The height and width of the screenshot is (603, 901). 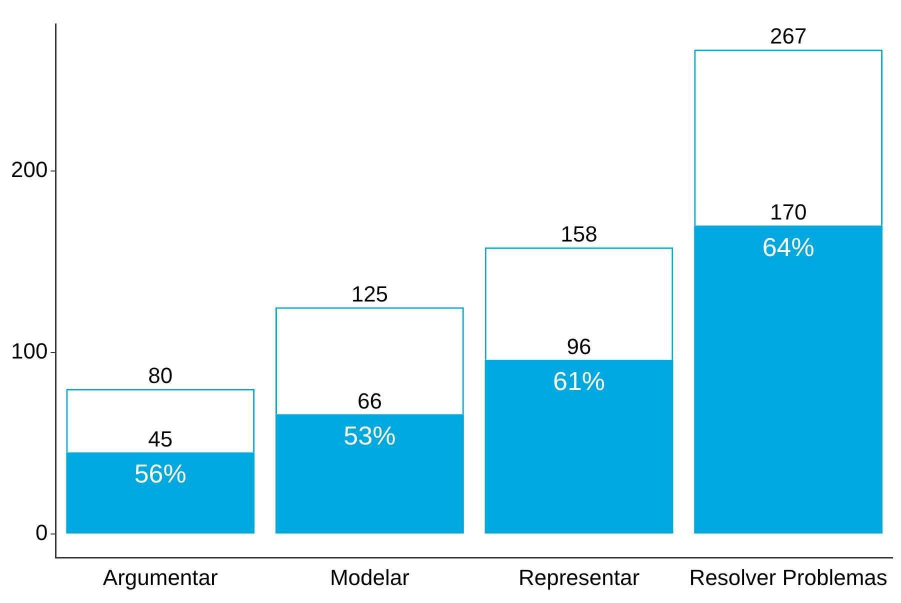 I want to click on data-label: 66, so click(x=369, y=401).